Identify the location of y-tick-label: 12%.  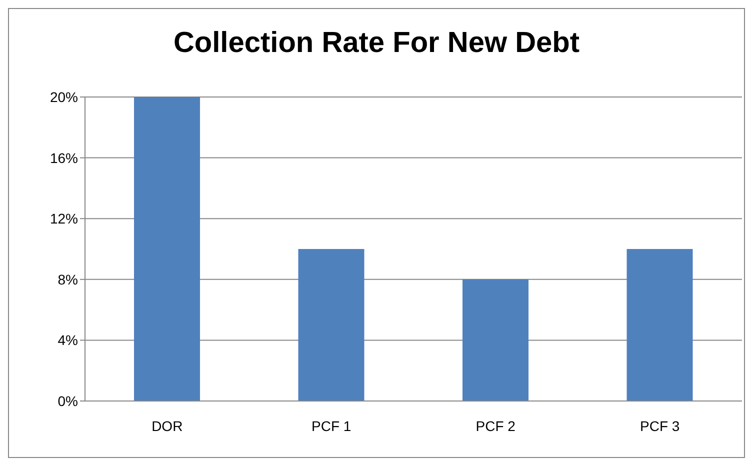
(64, 218).